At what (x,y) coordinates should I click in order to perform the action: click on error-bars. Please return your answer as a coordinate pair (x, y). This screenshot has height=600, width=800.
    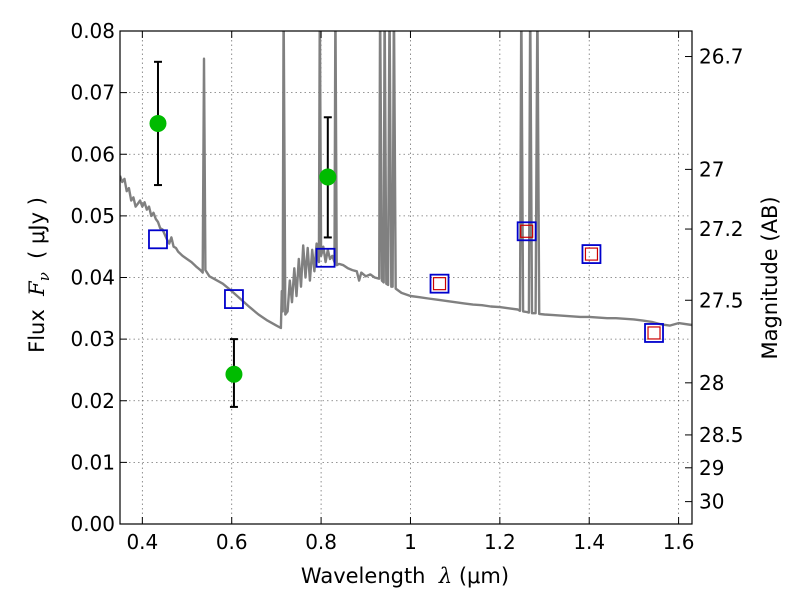
    Looking at the image, I should click on (242, 234).